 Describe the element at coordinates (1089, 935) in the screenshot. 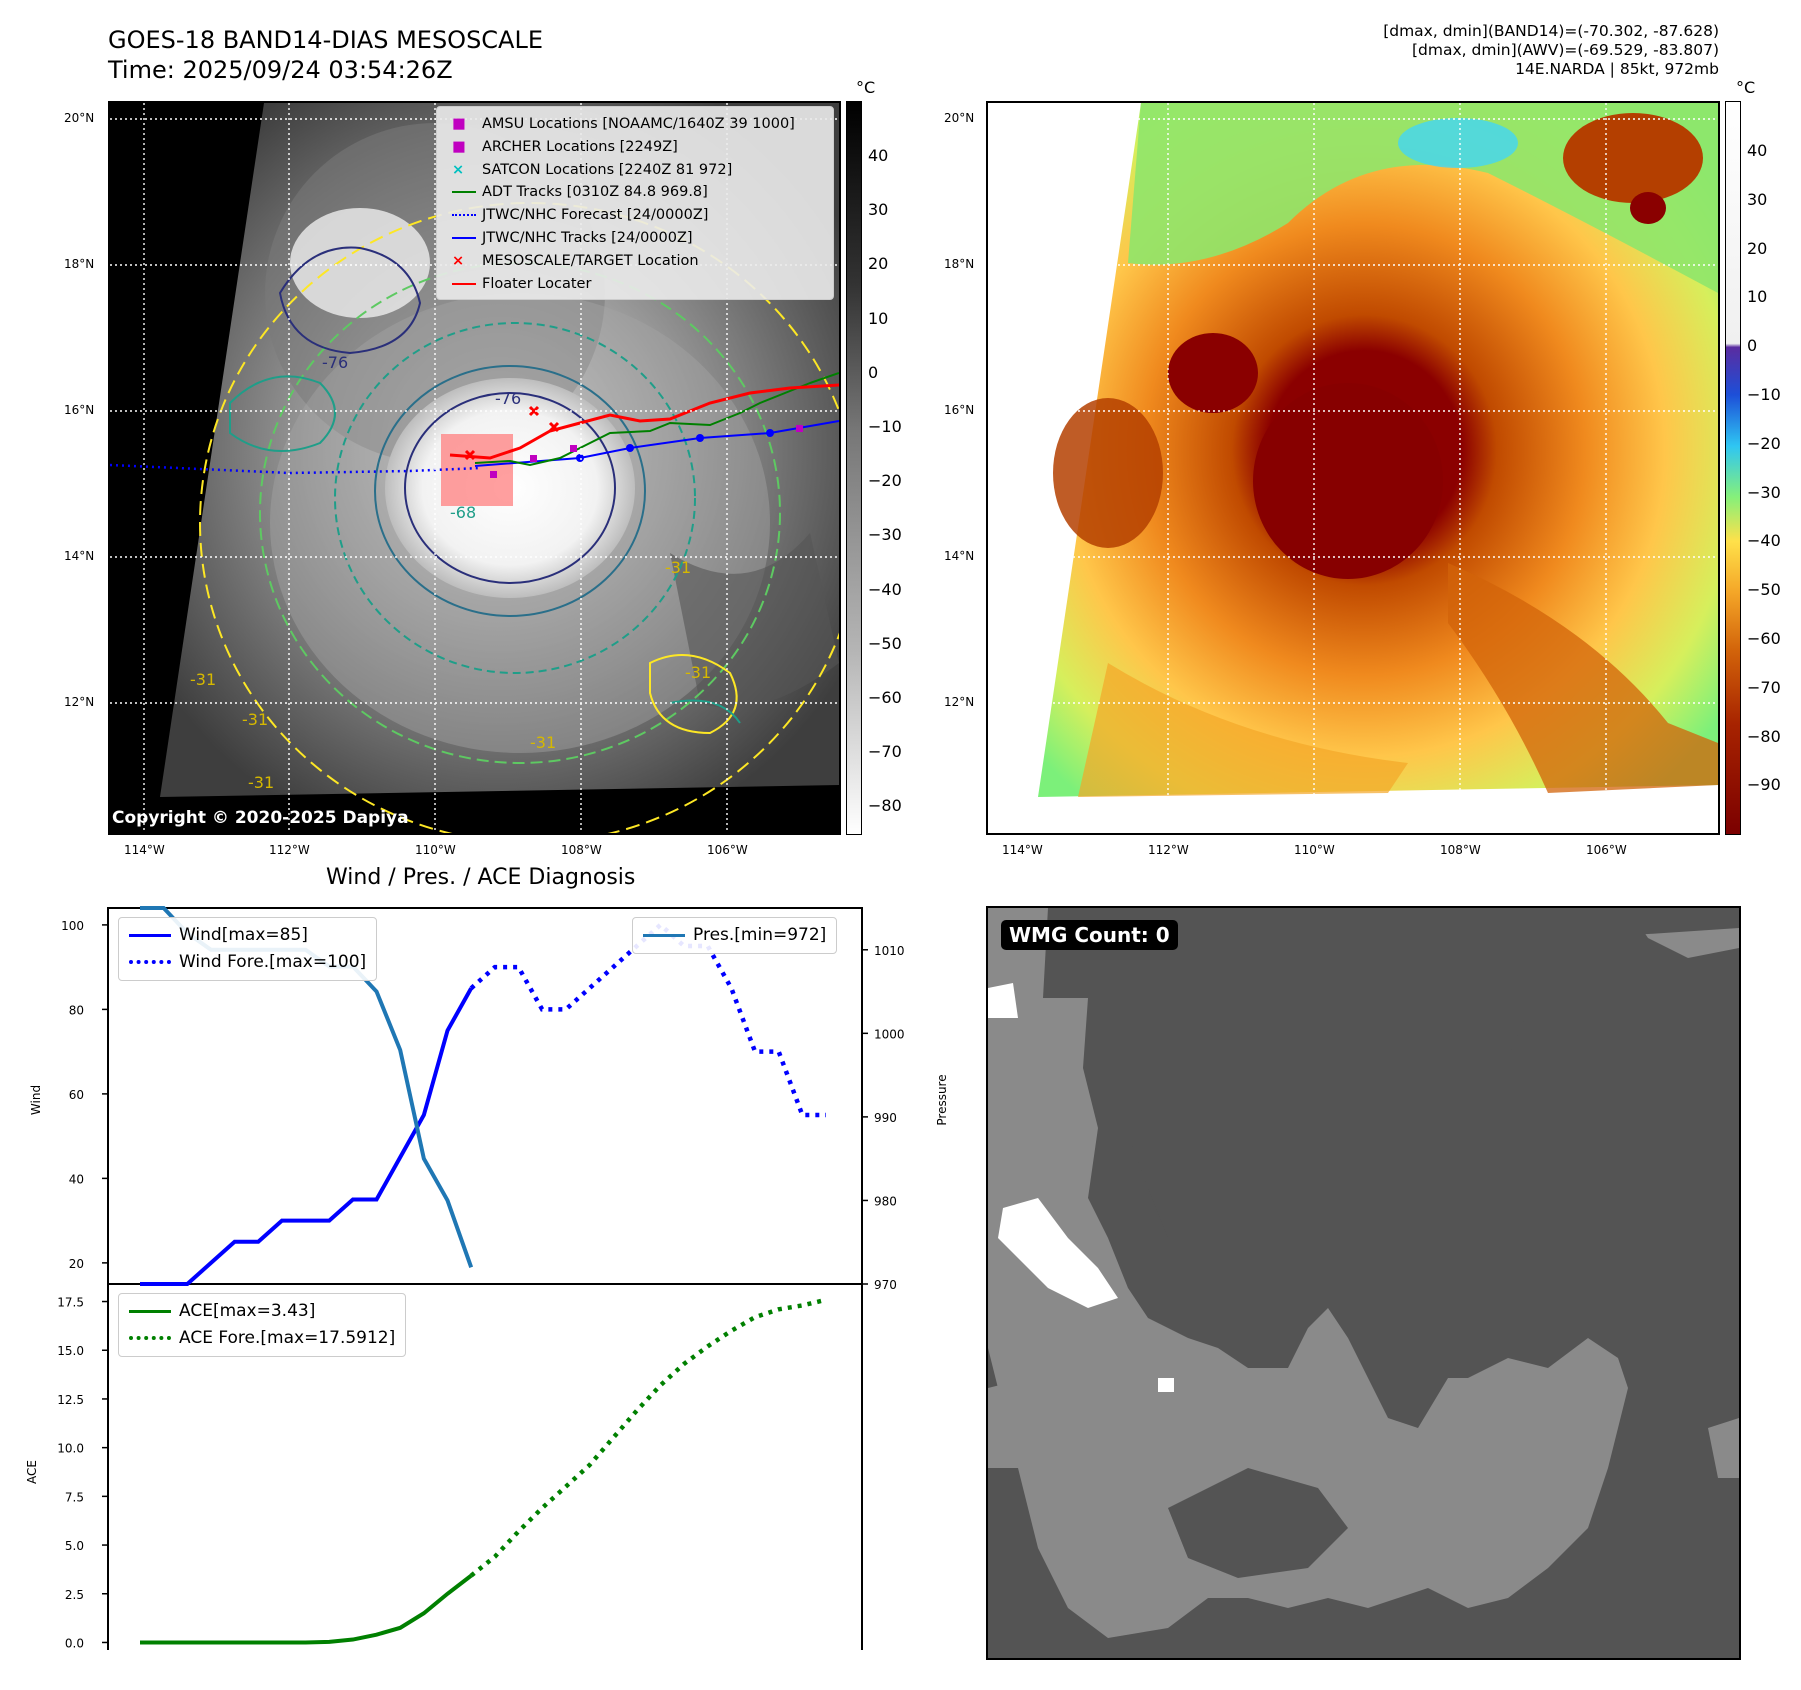

I see `wmg-count-badge: WMG Count: 0` at that location.